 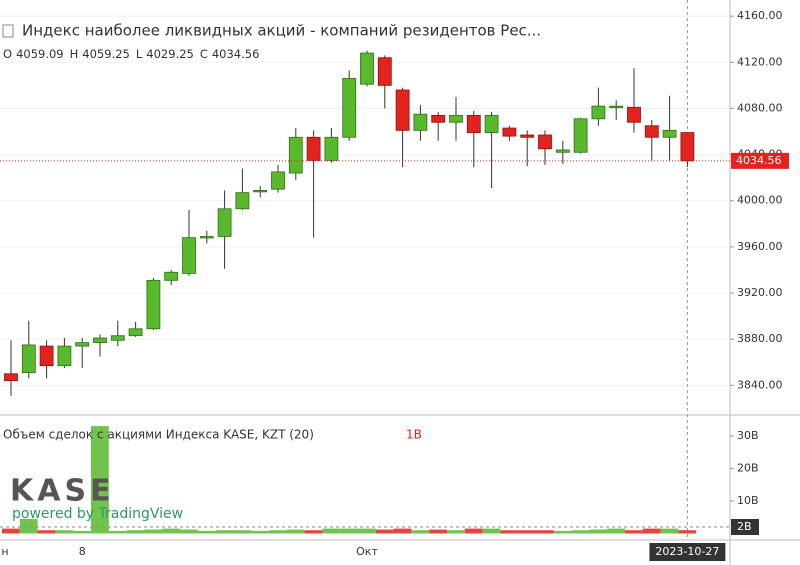 What do you see at coordinates (139, 54) in the screenshot?
I see `ohlc-key: L` at bounding box center [139, 54].